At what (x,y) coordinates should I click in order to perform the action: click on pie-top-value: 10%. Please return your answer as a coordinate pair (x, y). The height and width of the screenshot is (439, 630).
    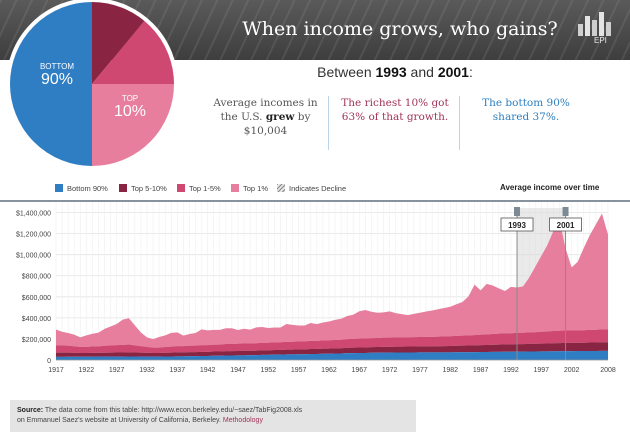
    Looking at the image, I should click on (130, 111).